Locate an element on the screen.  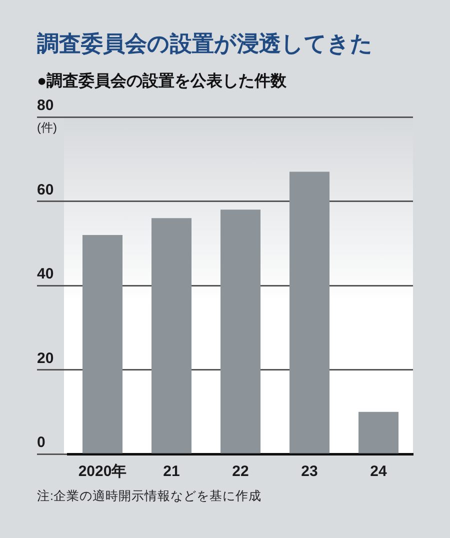
x-tick-label: 24 is located at coordinates (379, 471).